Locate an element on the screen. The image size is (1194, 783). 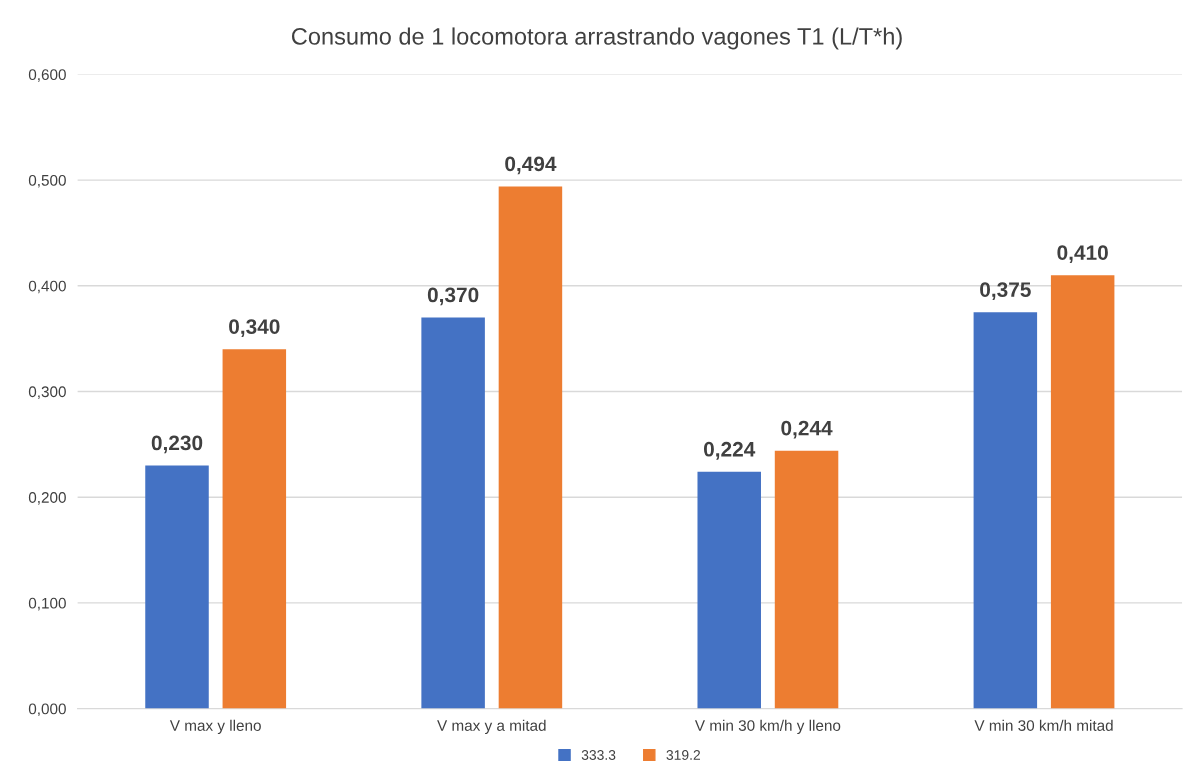
legend-label: 333.3 is located at coordinates (598, 755).